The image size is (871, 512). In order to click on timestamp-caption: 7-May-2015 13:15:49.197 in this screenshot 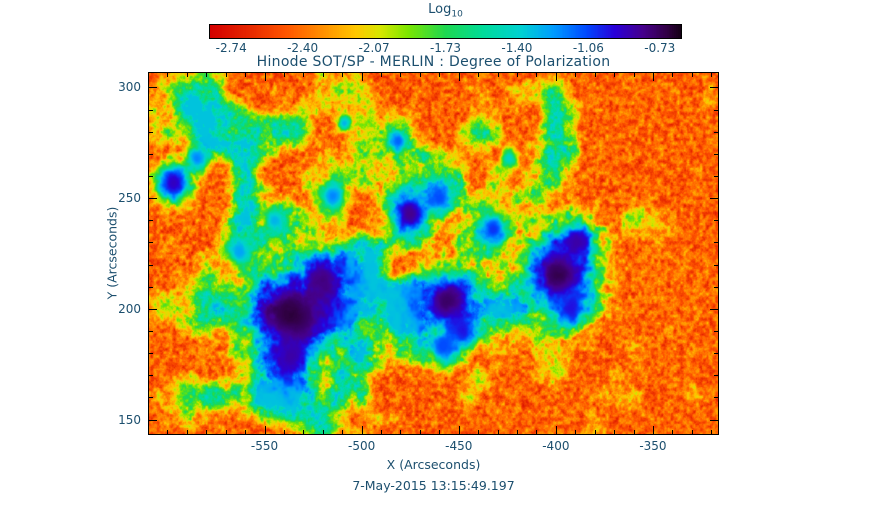, I will do `click(433, 485)`.